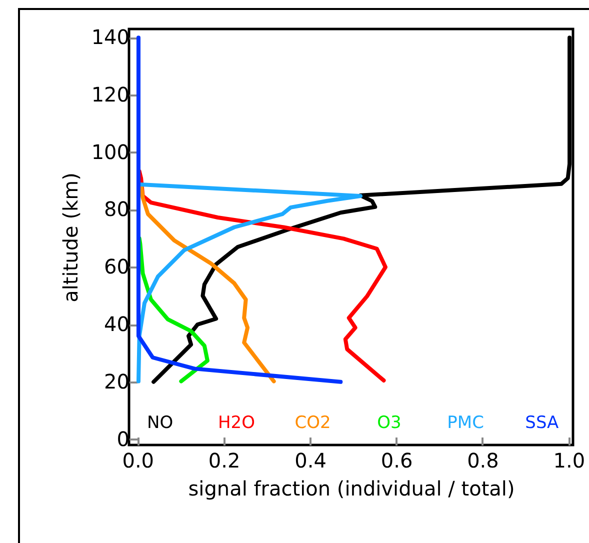  Describe the element at coordinates (483, 460) in the screenshot. I see `x-tick-label: 0.8` at that location.